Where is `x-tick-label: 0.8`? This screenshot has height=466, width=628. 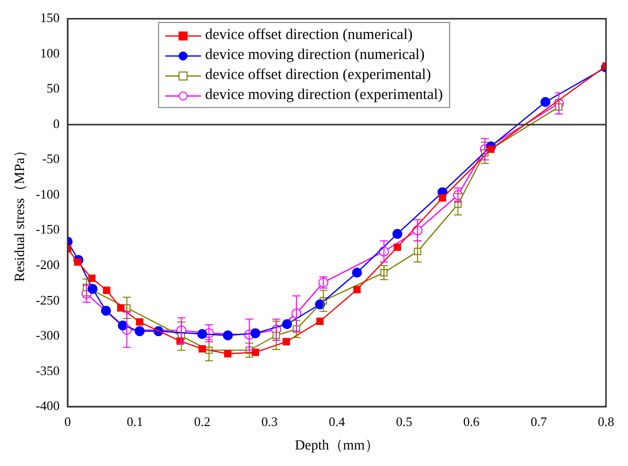 x-tick-label: 0.8 is located at coordinates (606, 421).